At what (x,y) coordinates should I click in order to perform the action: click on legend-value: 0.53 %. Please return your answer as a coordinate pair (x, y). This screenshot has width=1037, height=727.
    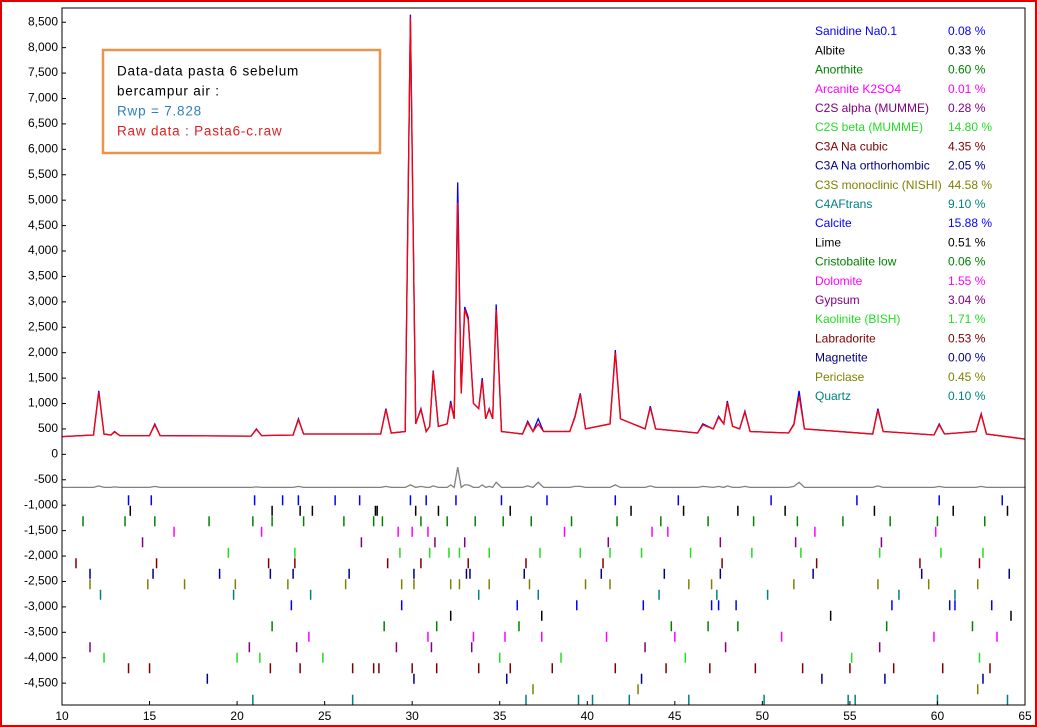
    Looking at the image, I should click on (967, 338).